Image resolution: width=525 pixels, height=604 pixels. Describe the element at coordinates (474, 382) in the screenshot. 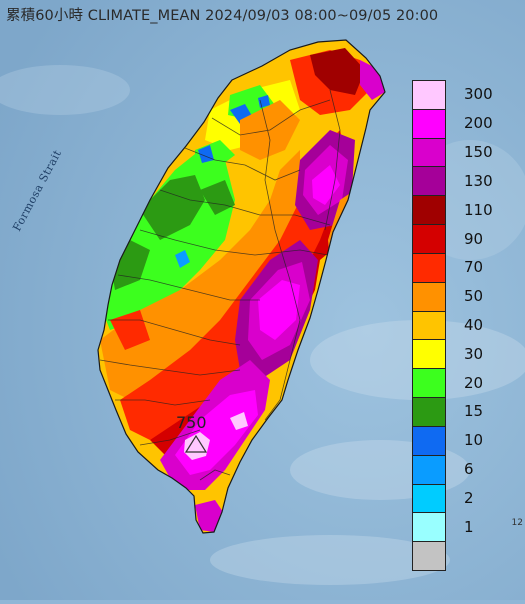

I see `legend-label: 20` at that location.